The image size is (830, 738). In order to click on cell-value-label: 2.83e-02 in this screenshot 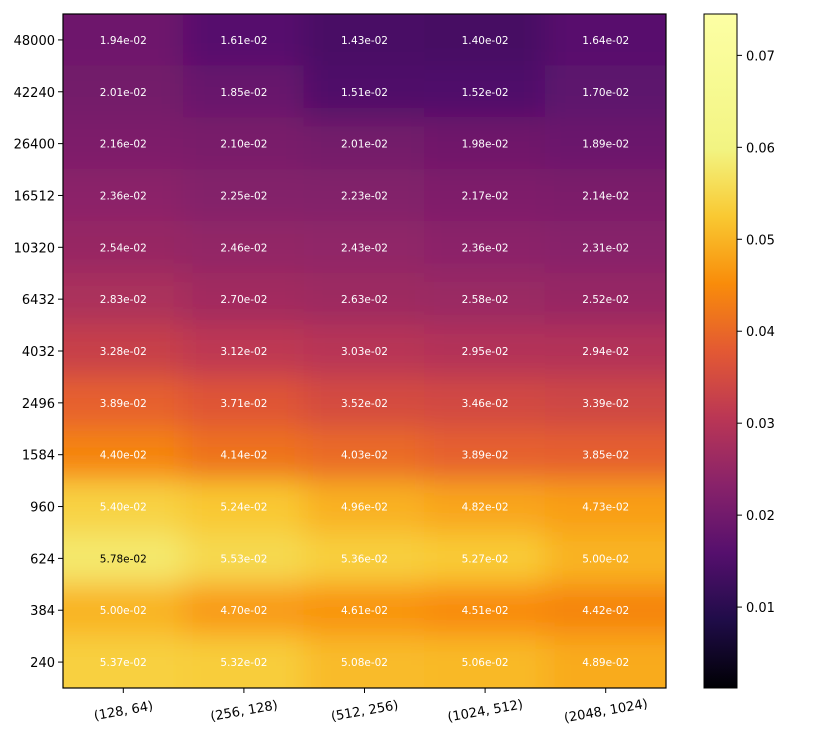, I will do `click(123, 300)`.